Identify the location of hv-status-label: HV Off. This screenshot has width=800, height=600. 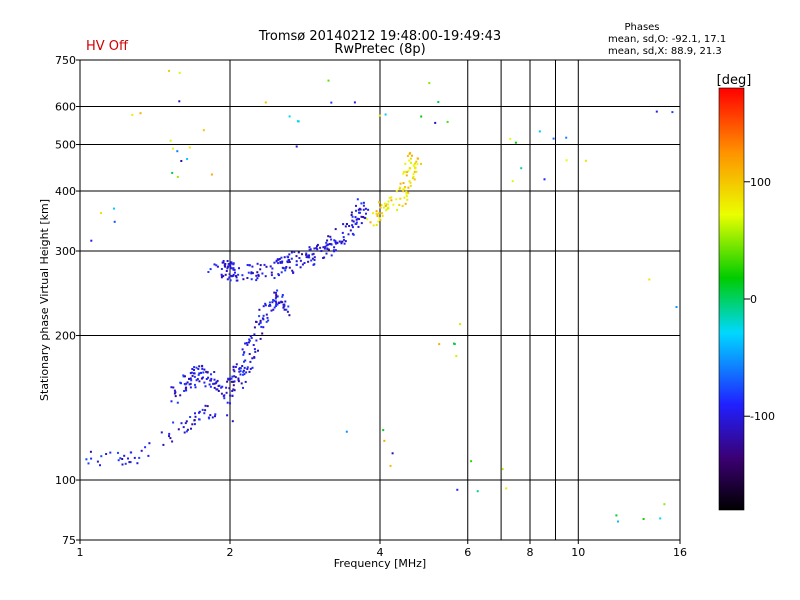
(107, 46).